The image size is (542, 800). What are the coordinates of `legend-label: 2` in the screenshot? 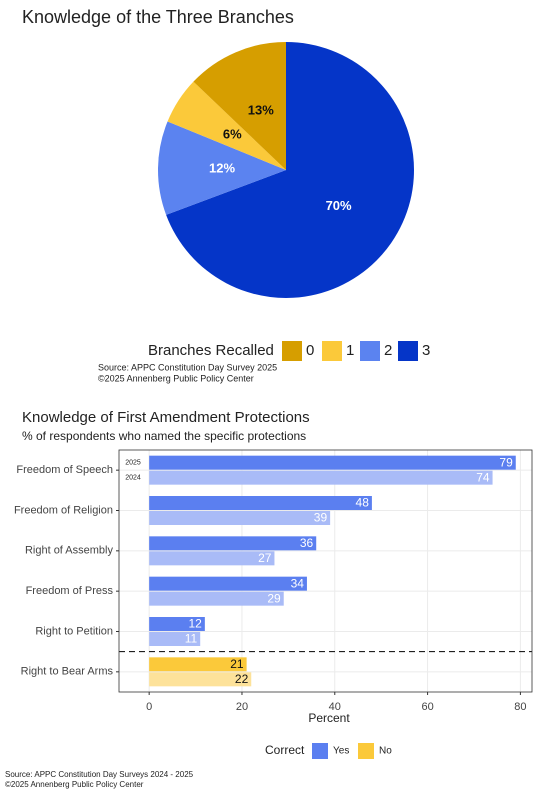 It's located at (388, 350).